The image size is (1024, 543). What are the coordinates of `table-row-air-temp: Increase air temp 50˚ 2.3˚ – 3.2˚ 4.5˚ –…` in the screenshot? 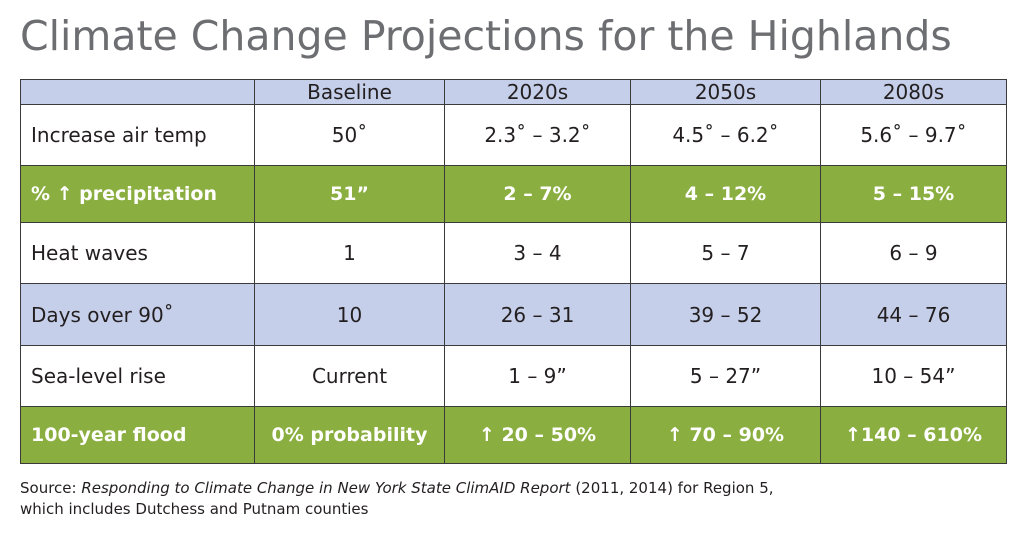 It's located at (513, 135).